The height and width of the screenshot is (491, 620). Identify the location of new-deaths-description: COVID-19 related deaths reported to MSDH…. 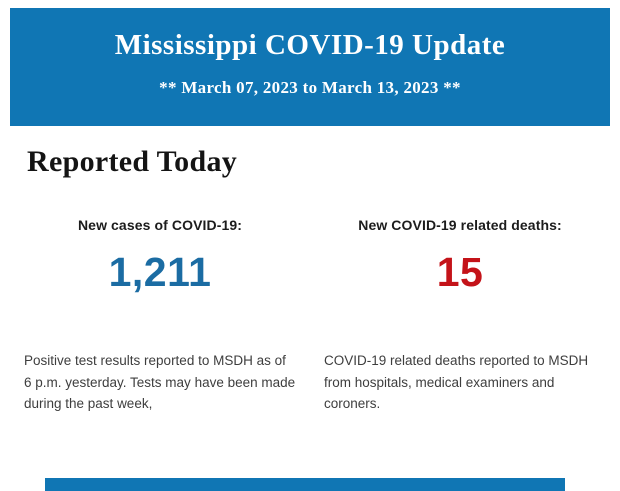
(456, 382).